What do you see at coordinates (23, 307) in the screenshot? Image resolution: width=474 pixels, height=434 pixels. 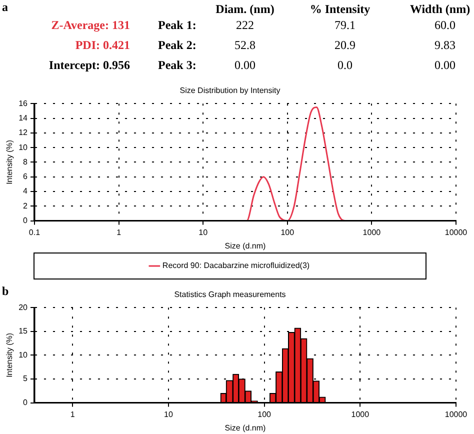 I see `y-tick-label: 20` at bounding box center [23, 307].